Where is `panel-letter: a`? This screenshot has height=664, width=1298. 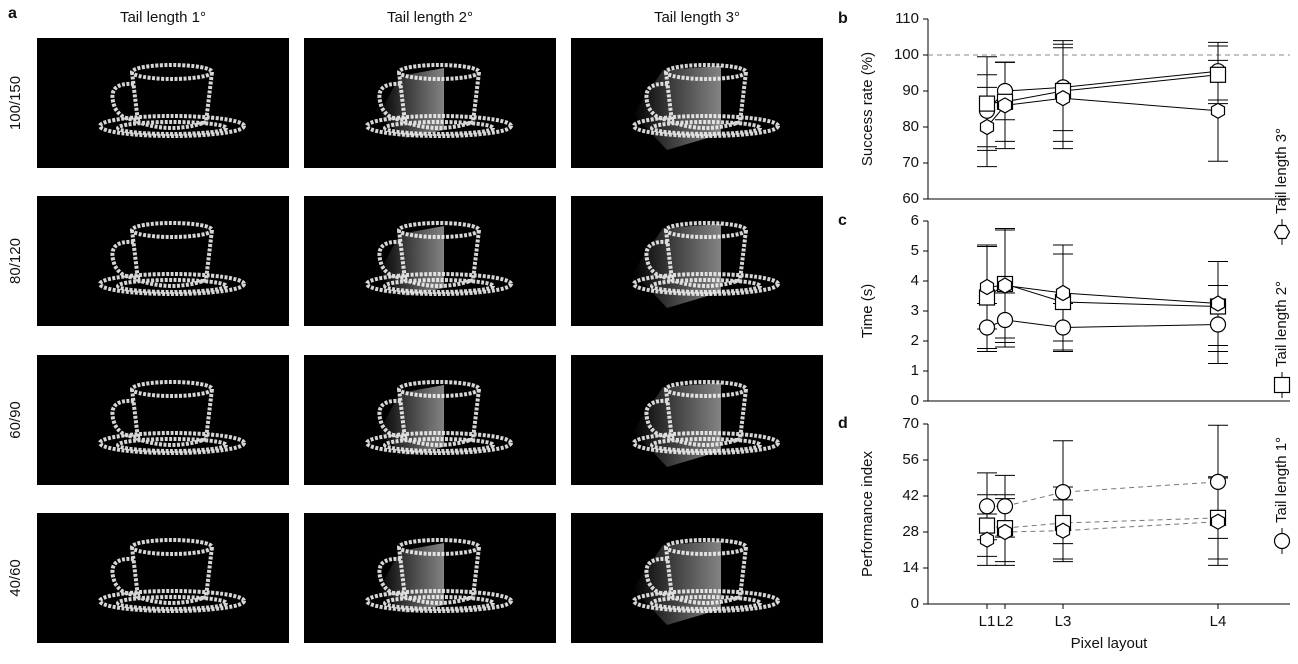
panel-letter: a is located at coordinates (12, 13).